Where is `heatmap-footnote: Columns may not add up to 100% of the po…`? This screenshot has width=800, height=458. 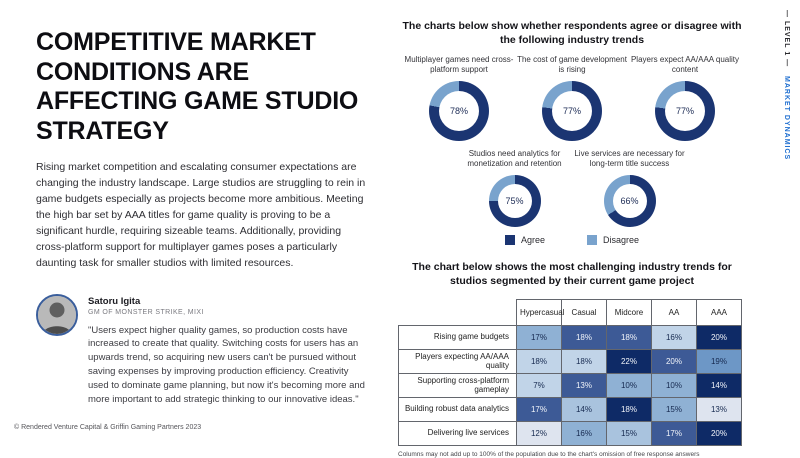 heatmap-footnote: Columns may not add up to 100% of the po… is located at coordinates (549, 454).